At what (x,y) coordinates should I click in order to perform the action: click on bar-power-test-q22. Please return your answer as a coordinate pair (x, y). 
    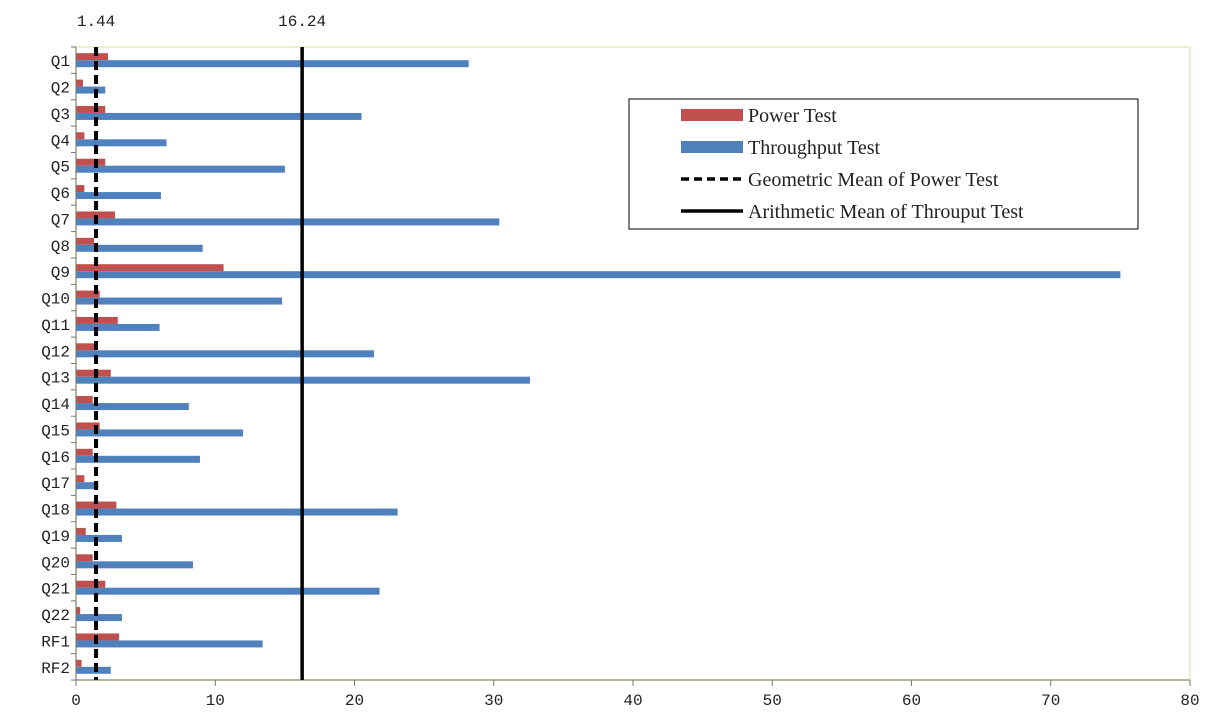
    Looking at the image, I should click on (78, 611).